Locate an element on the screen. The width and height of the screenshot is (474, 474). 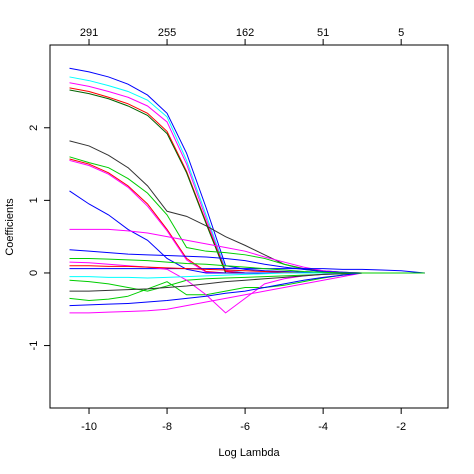
y-tick-label: 0 is located at coordinates (34, 273).